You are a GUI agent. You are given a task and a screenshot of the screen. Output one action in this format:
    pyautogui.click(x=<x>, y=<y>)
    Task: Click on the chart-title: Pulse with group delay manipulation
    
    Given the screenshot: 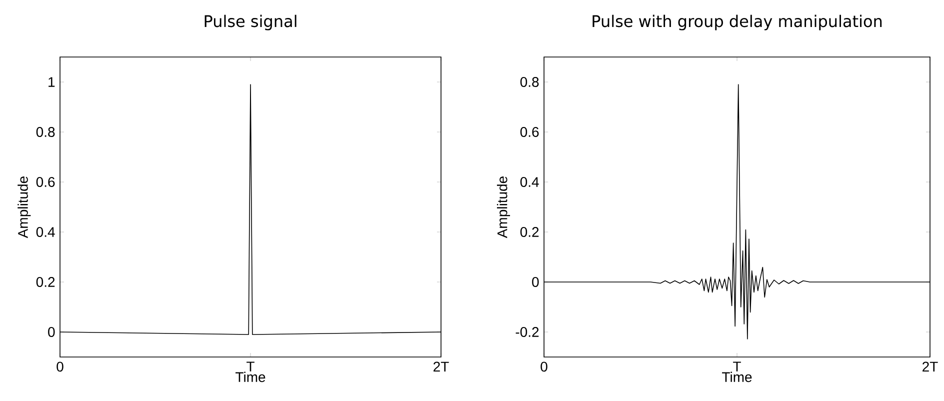 What is the action you would take?
    pyautogui.click(x=737, y=22)
    